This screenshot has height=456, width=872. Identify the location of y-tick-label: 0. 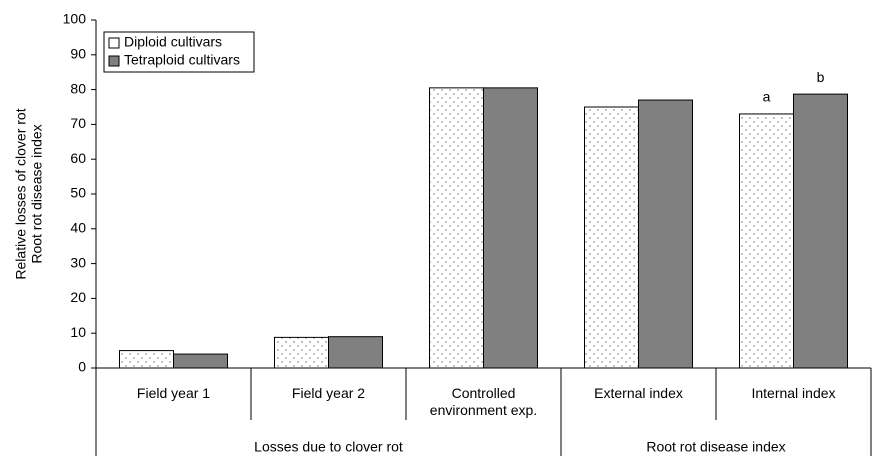
(82, 367).